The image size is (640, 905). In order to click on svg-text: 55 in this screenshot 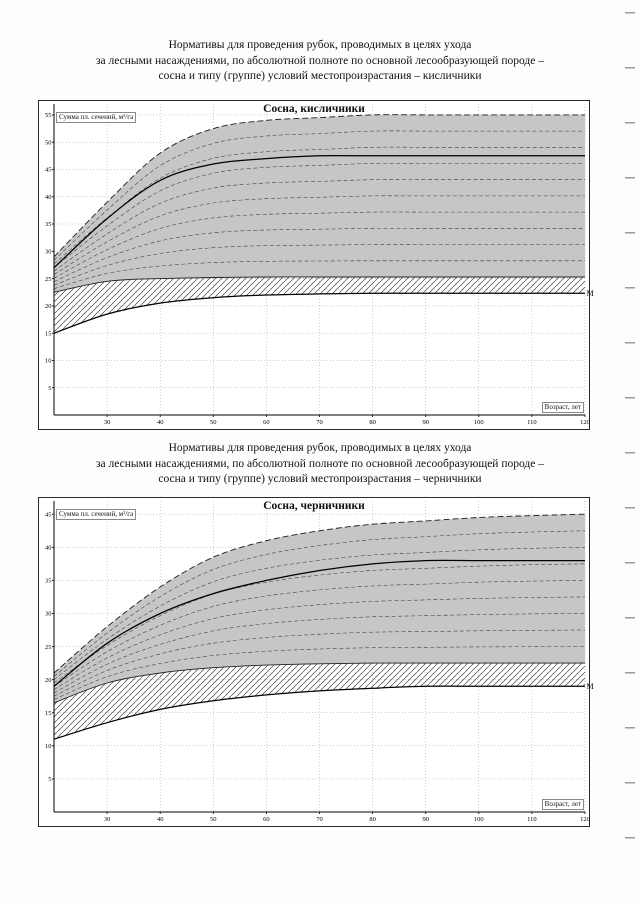, I will do `click(48, 115)`.